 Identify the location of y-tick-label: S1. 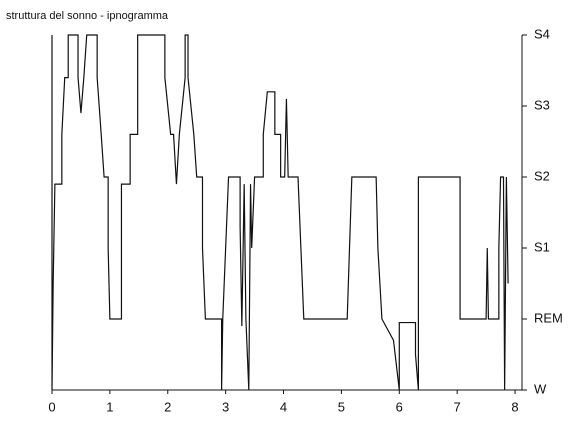
(542, 246).